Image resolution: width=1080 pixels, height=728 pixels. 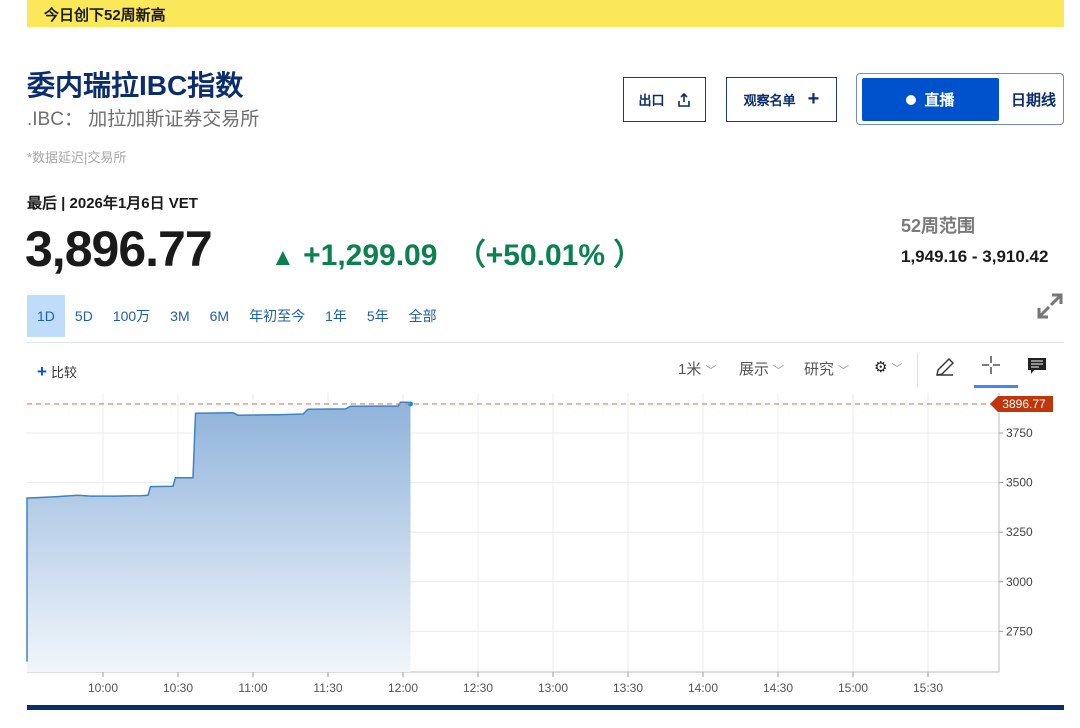 What do you see at coordinates (237, 316) in the screenshot?
I see `period-tabs: 1D 5D 100万 3M 6M 年初至今 1年 5年 全部` at bounding box center [237, 316].